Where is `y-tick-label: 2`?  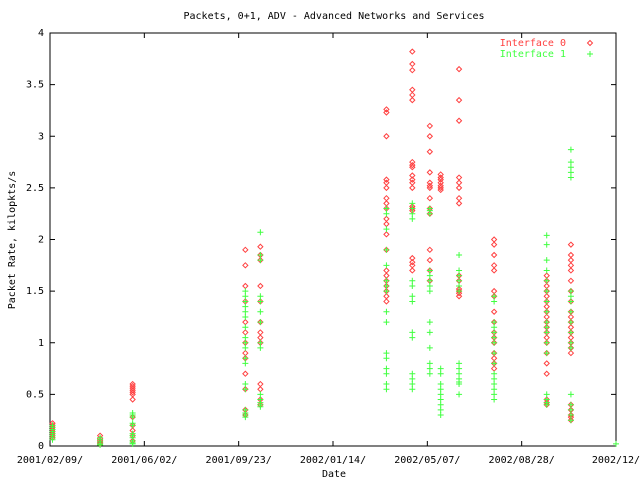 y-tick-label: 2 is located at coordinates (41, 240).